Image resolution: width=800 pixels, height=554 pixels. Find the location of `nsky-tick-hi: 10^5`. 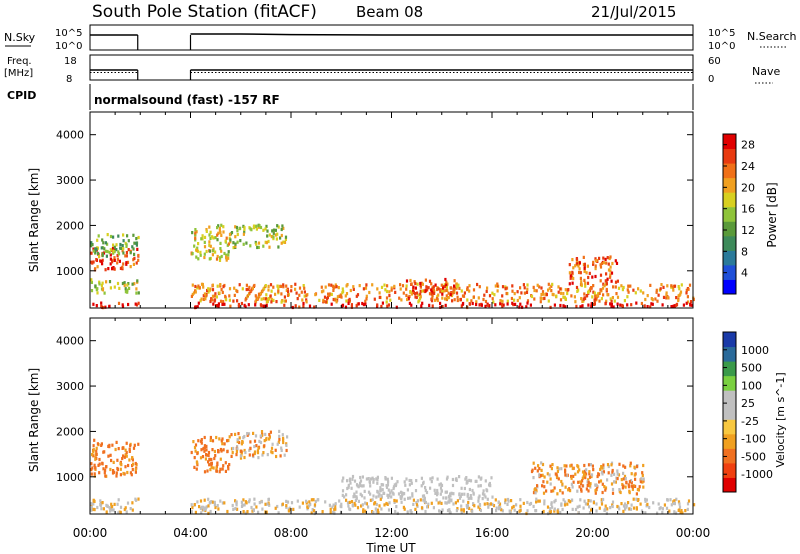

nsky-tick-hi: 10^5 is located at coordinates (68, 33).